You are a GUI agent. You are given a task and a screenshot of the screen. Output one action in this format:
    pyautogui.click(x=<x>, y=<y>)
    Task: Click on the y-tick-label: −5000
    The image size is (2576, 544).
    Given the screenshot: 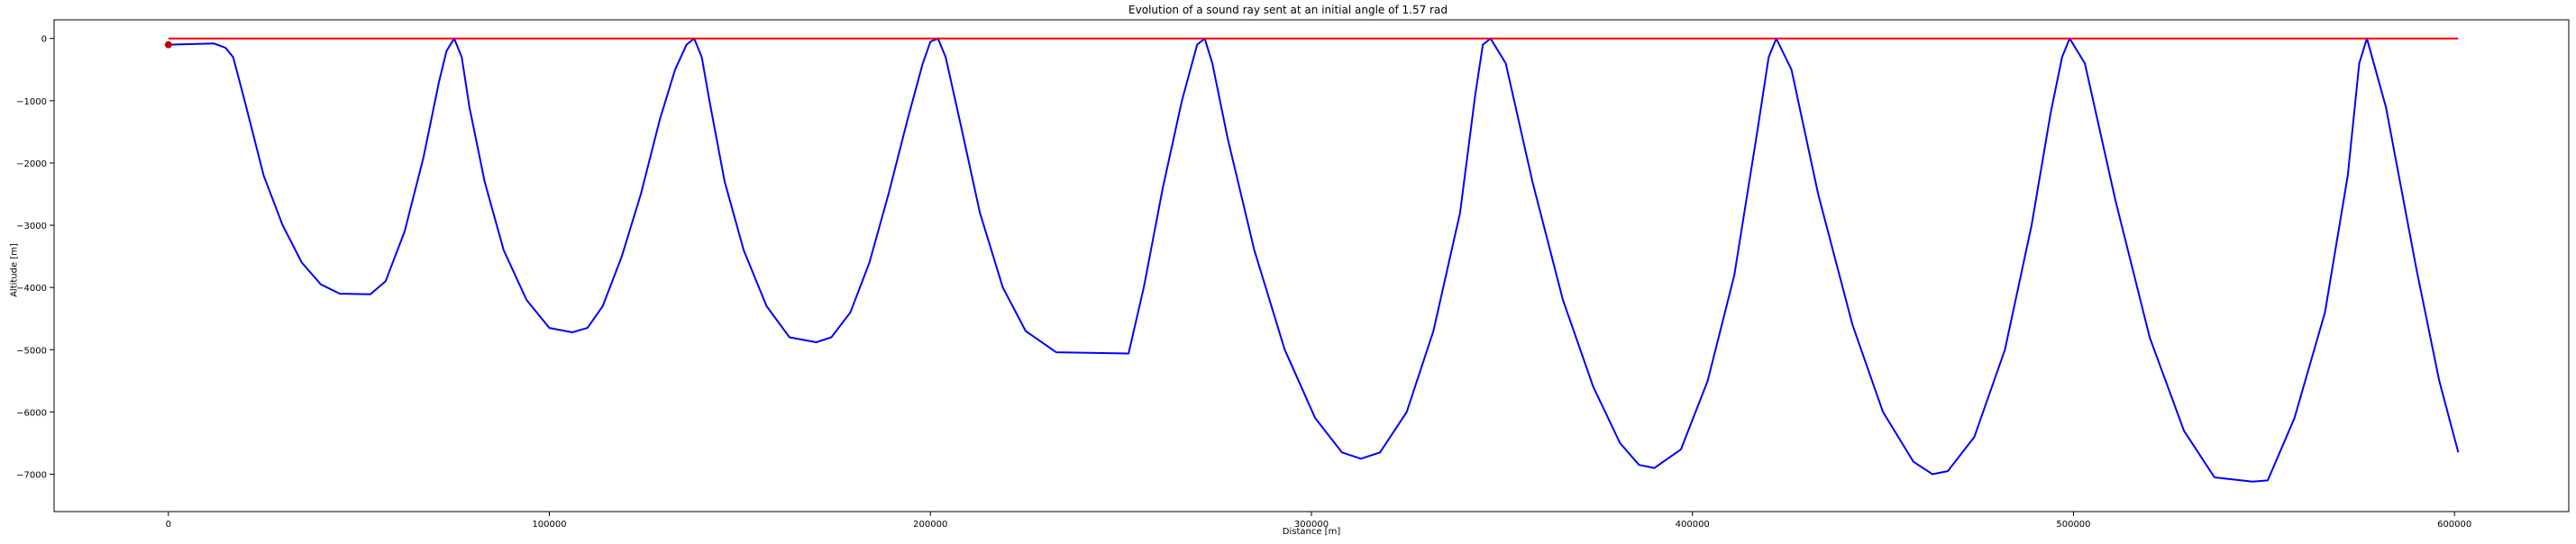 What is the action you would take?
    pyautogui.click(x=31, y=351)
    